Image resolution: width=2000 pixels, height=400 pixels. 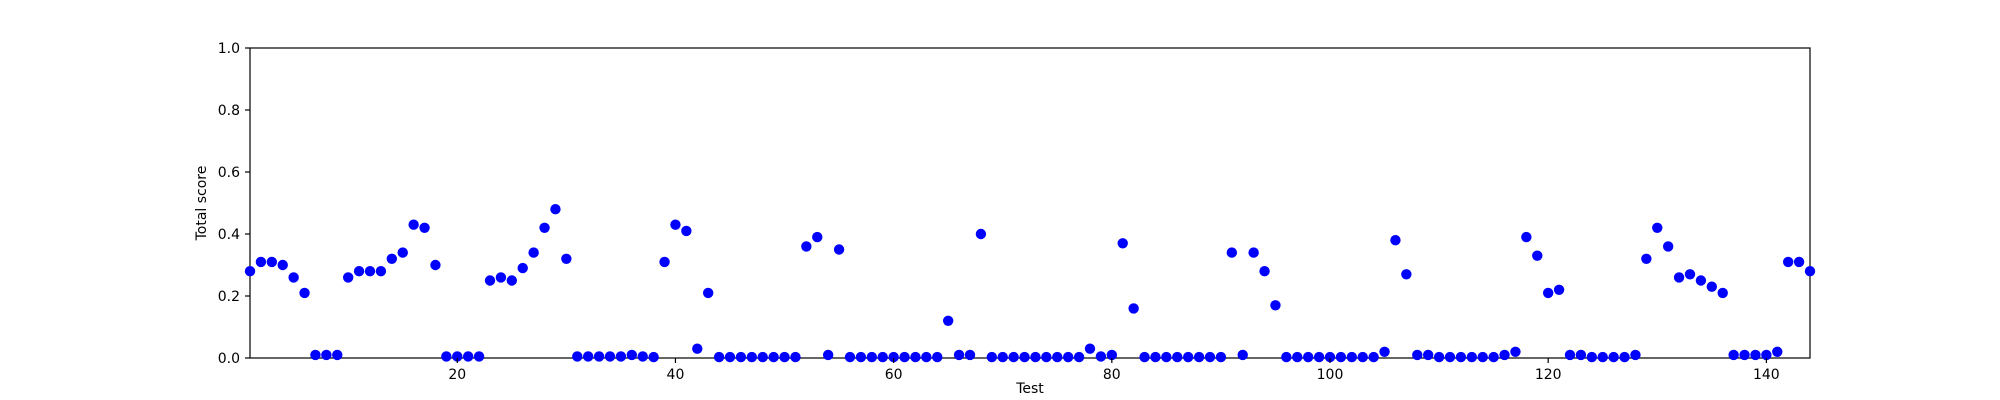 What do you see at coordinates (229, 297) in the screenshot?
I see `y-tick-label: 0.2` at bounding box center [229, 297].